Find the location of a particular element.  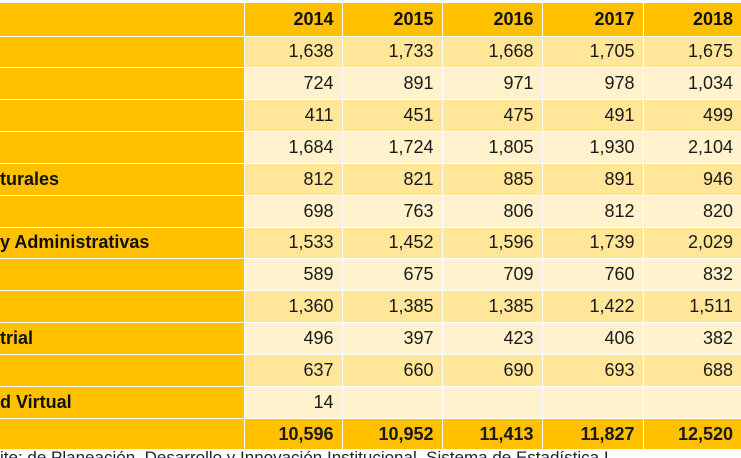

value-cell: 589 is located at coordinates (292, 275).